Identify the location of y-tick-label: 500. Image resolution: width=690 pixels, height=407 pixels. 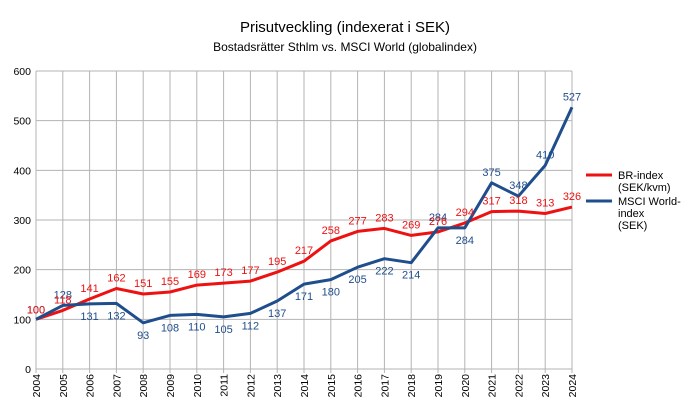
(22, 122).